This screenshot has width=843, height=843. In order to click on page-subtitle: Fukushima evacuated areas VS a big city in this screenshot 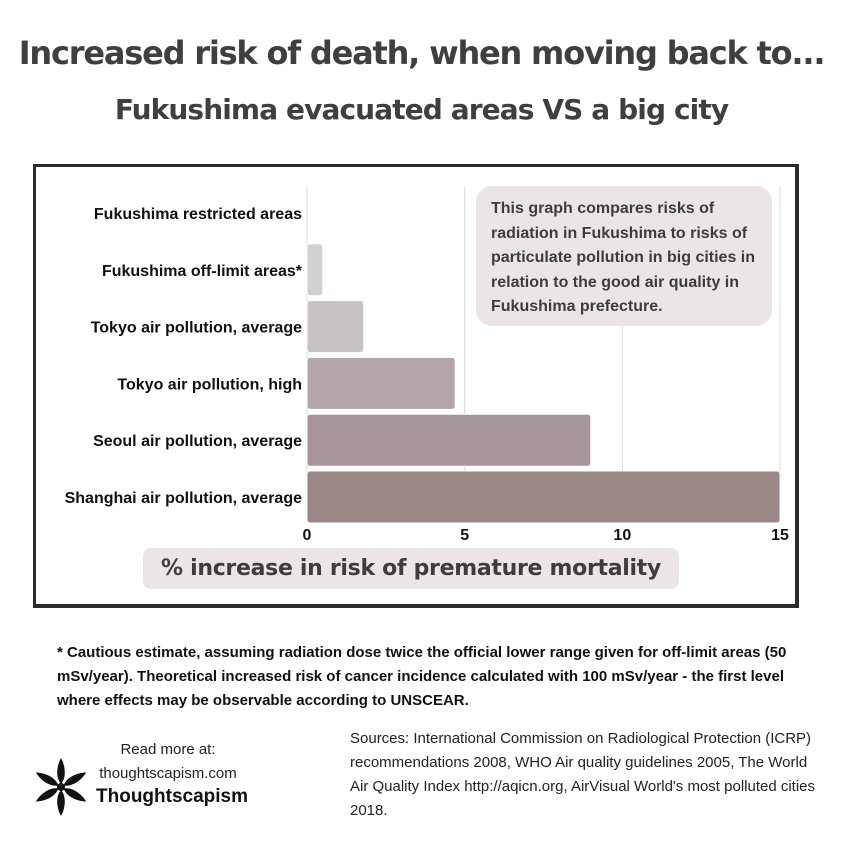, I will do `click(421, 109)`.